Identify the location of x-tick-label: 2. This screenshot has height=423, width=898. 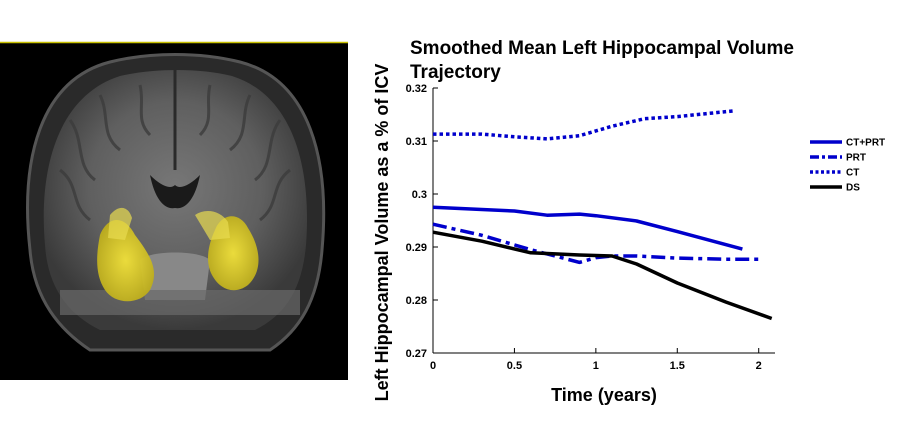
(759, 366).